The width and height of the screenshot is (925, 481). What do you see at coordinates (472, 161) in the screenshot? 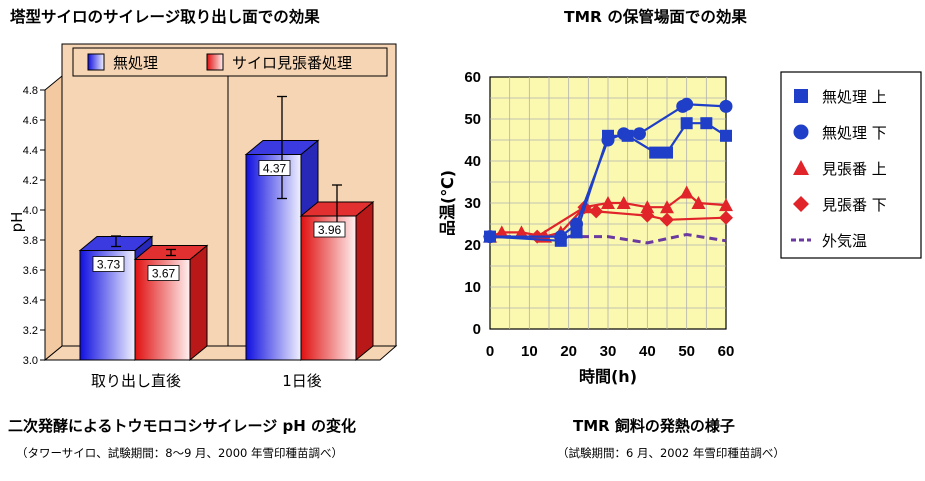
I see `right-y-tick-label: 40` at bounding box center [472, 161].